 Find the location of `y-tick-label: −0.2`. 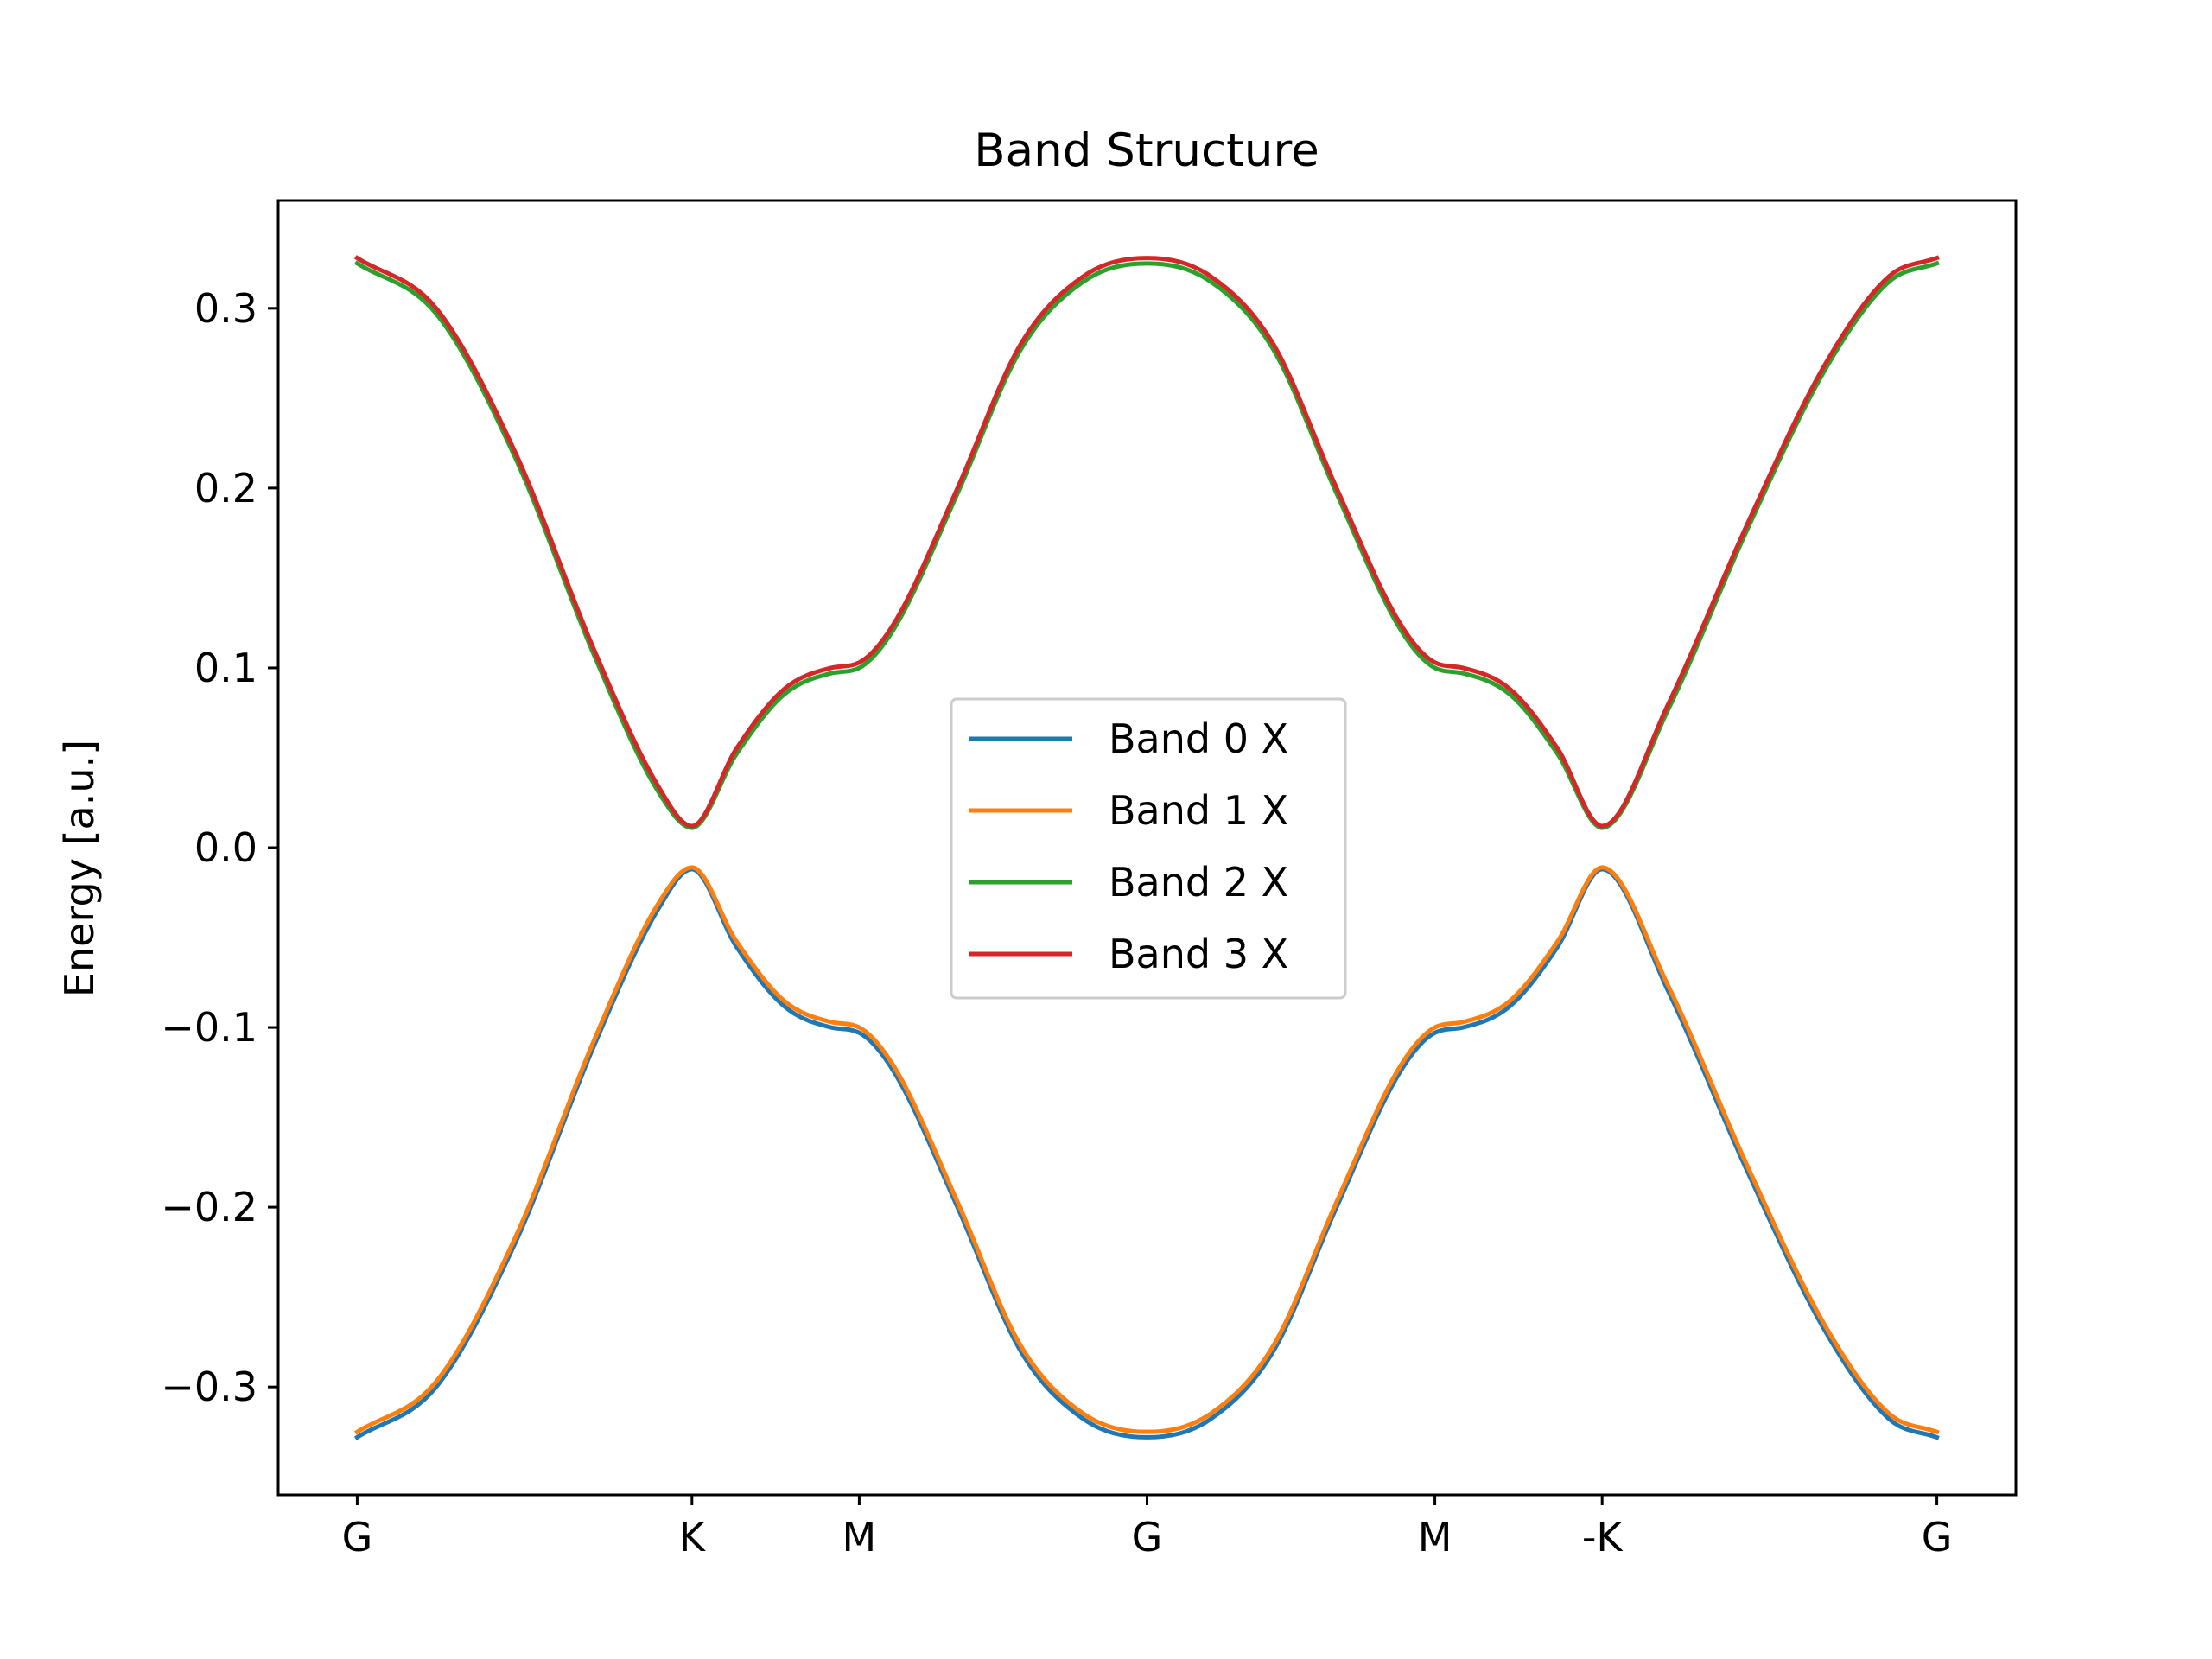

y-tick-label: −0.2 is located at coordinates (209, 1207).